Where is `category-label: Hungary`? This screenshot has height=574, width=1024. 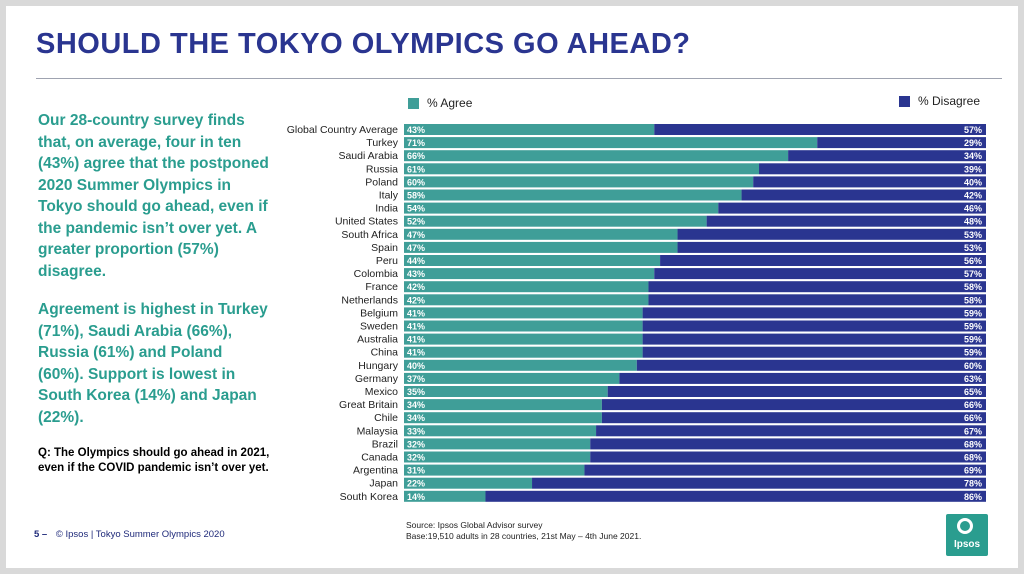 category-label: Hungary is located at coordinates (378, 366).